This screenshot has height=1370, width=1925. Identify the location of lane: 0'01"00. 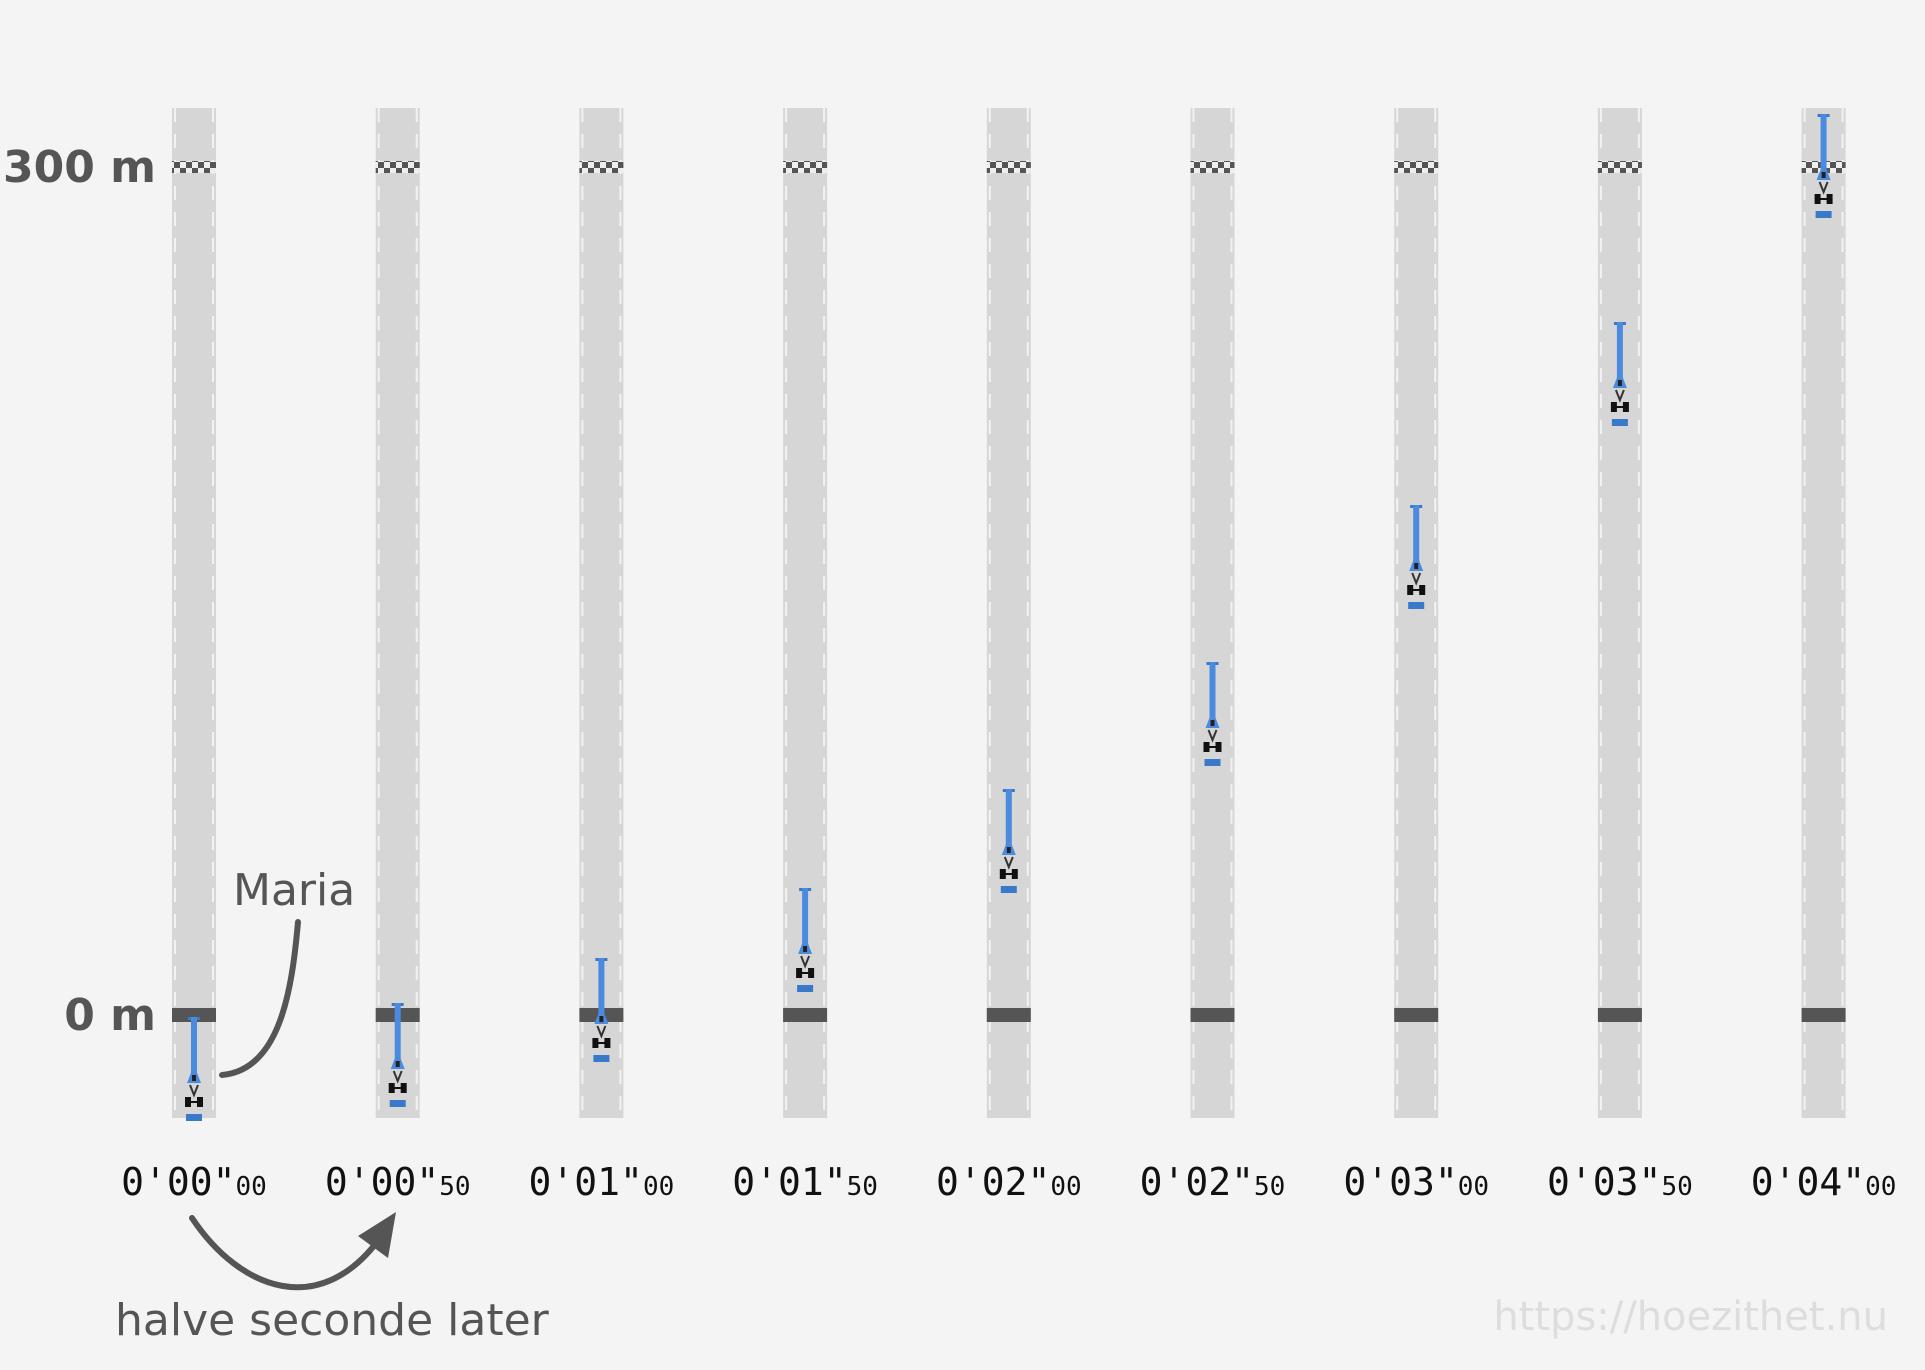
(601, 656).